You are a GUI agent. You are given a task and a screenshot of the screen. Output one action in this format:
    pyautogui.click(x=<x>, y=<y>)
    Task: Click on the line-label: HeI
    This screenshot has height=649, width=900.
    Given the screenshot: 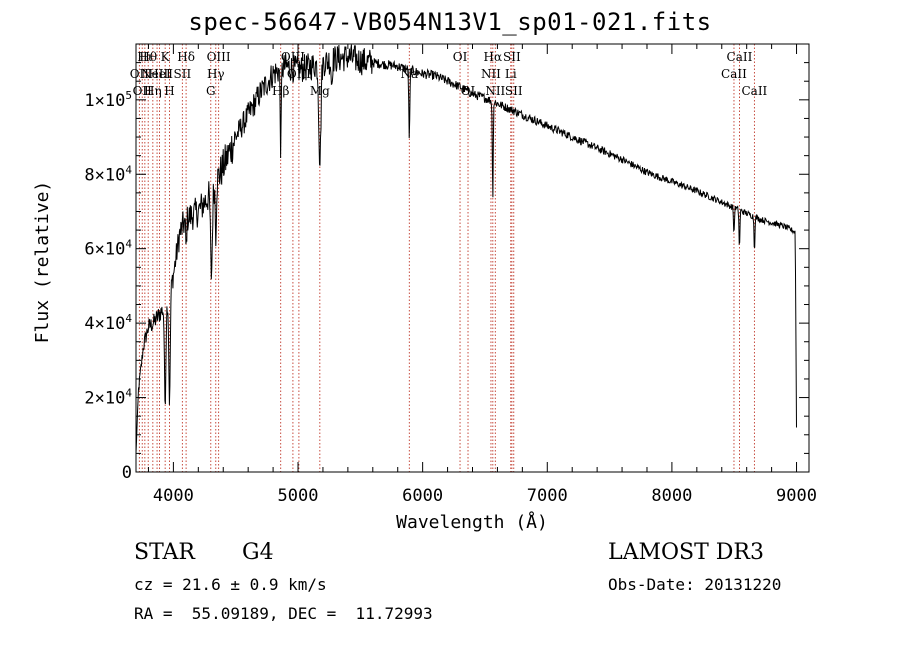 What is the action you would take?
    pyautogui.click(x=159, y=74)
    